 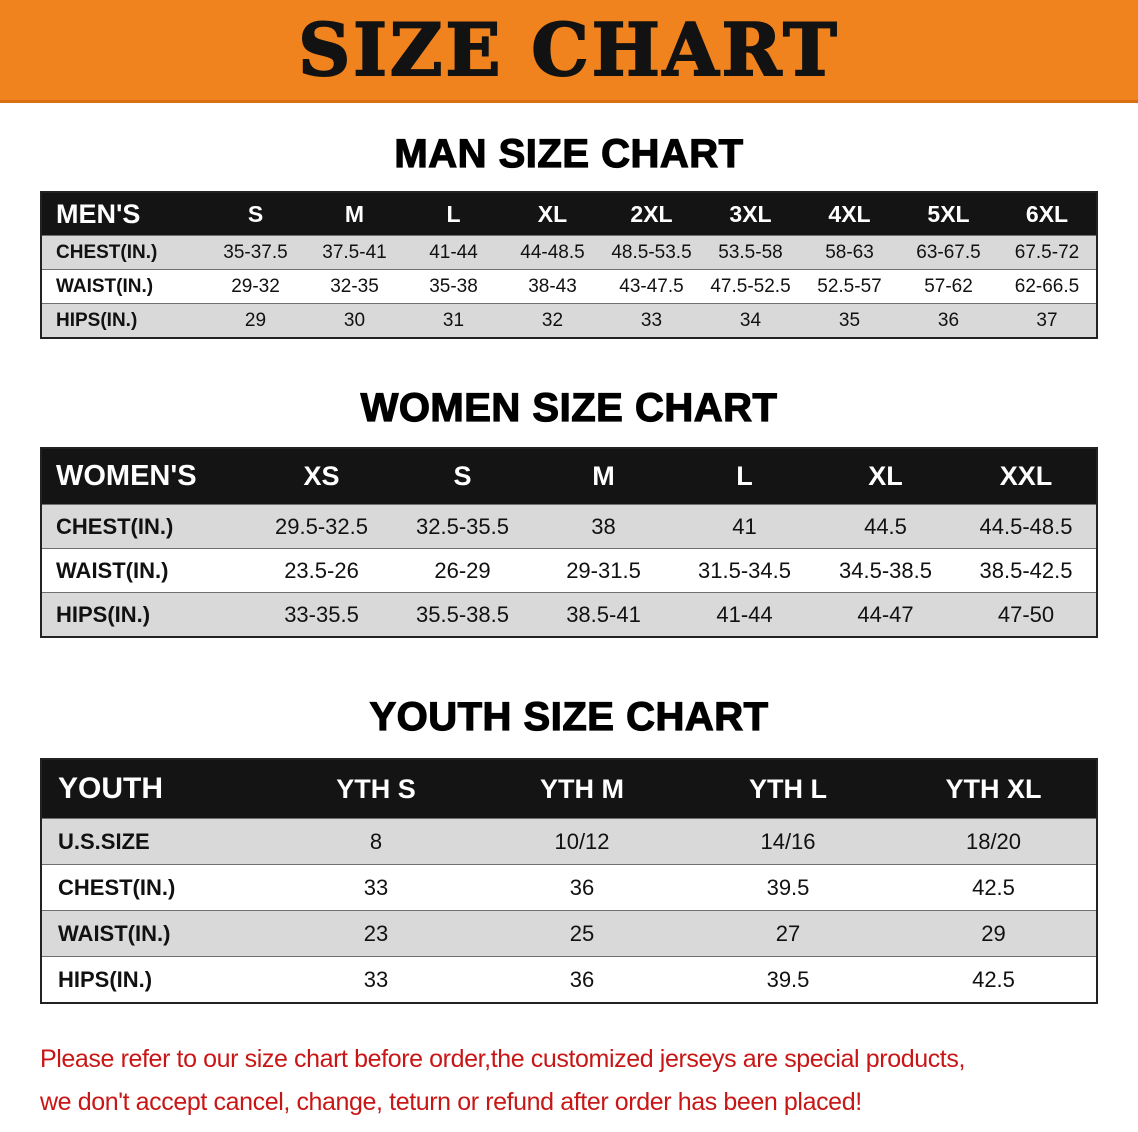 I want to click on size-col-header: YTH S, so click(x=376, y=789).